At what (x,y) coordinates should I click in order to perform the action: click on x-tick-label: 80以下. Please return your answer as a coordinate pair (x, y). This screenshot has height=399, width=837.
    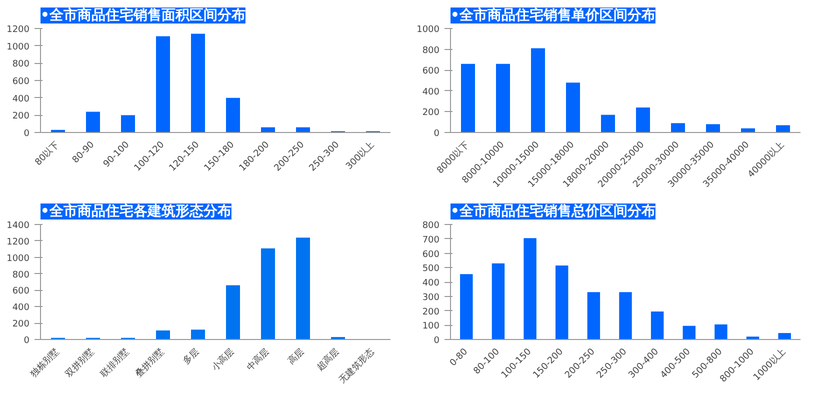
    Looking at the image, I should click on (47, 153).